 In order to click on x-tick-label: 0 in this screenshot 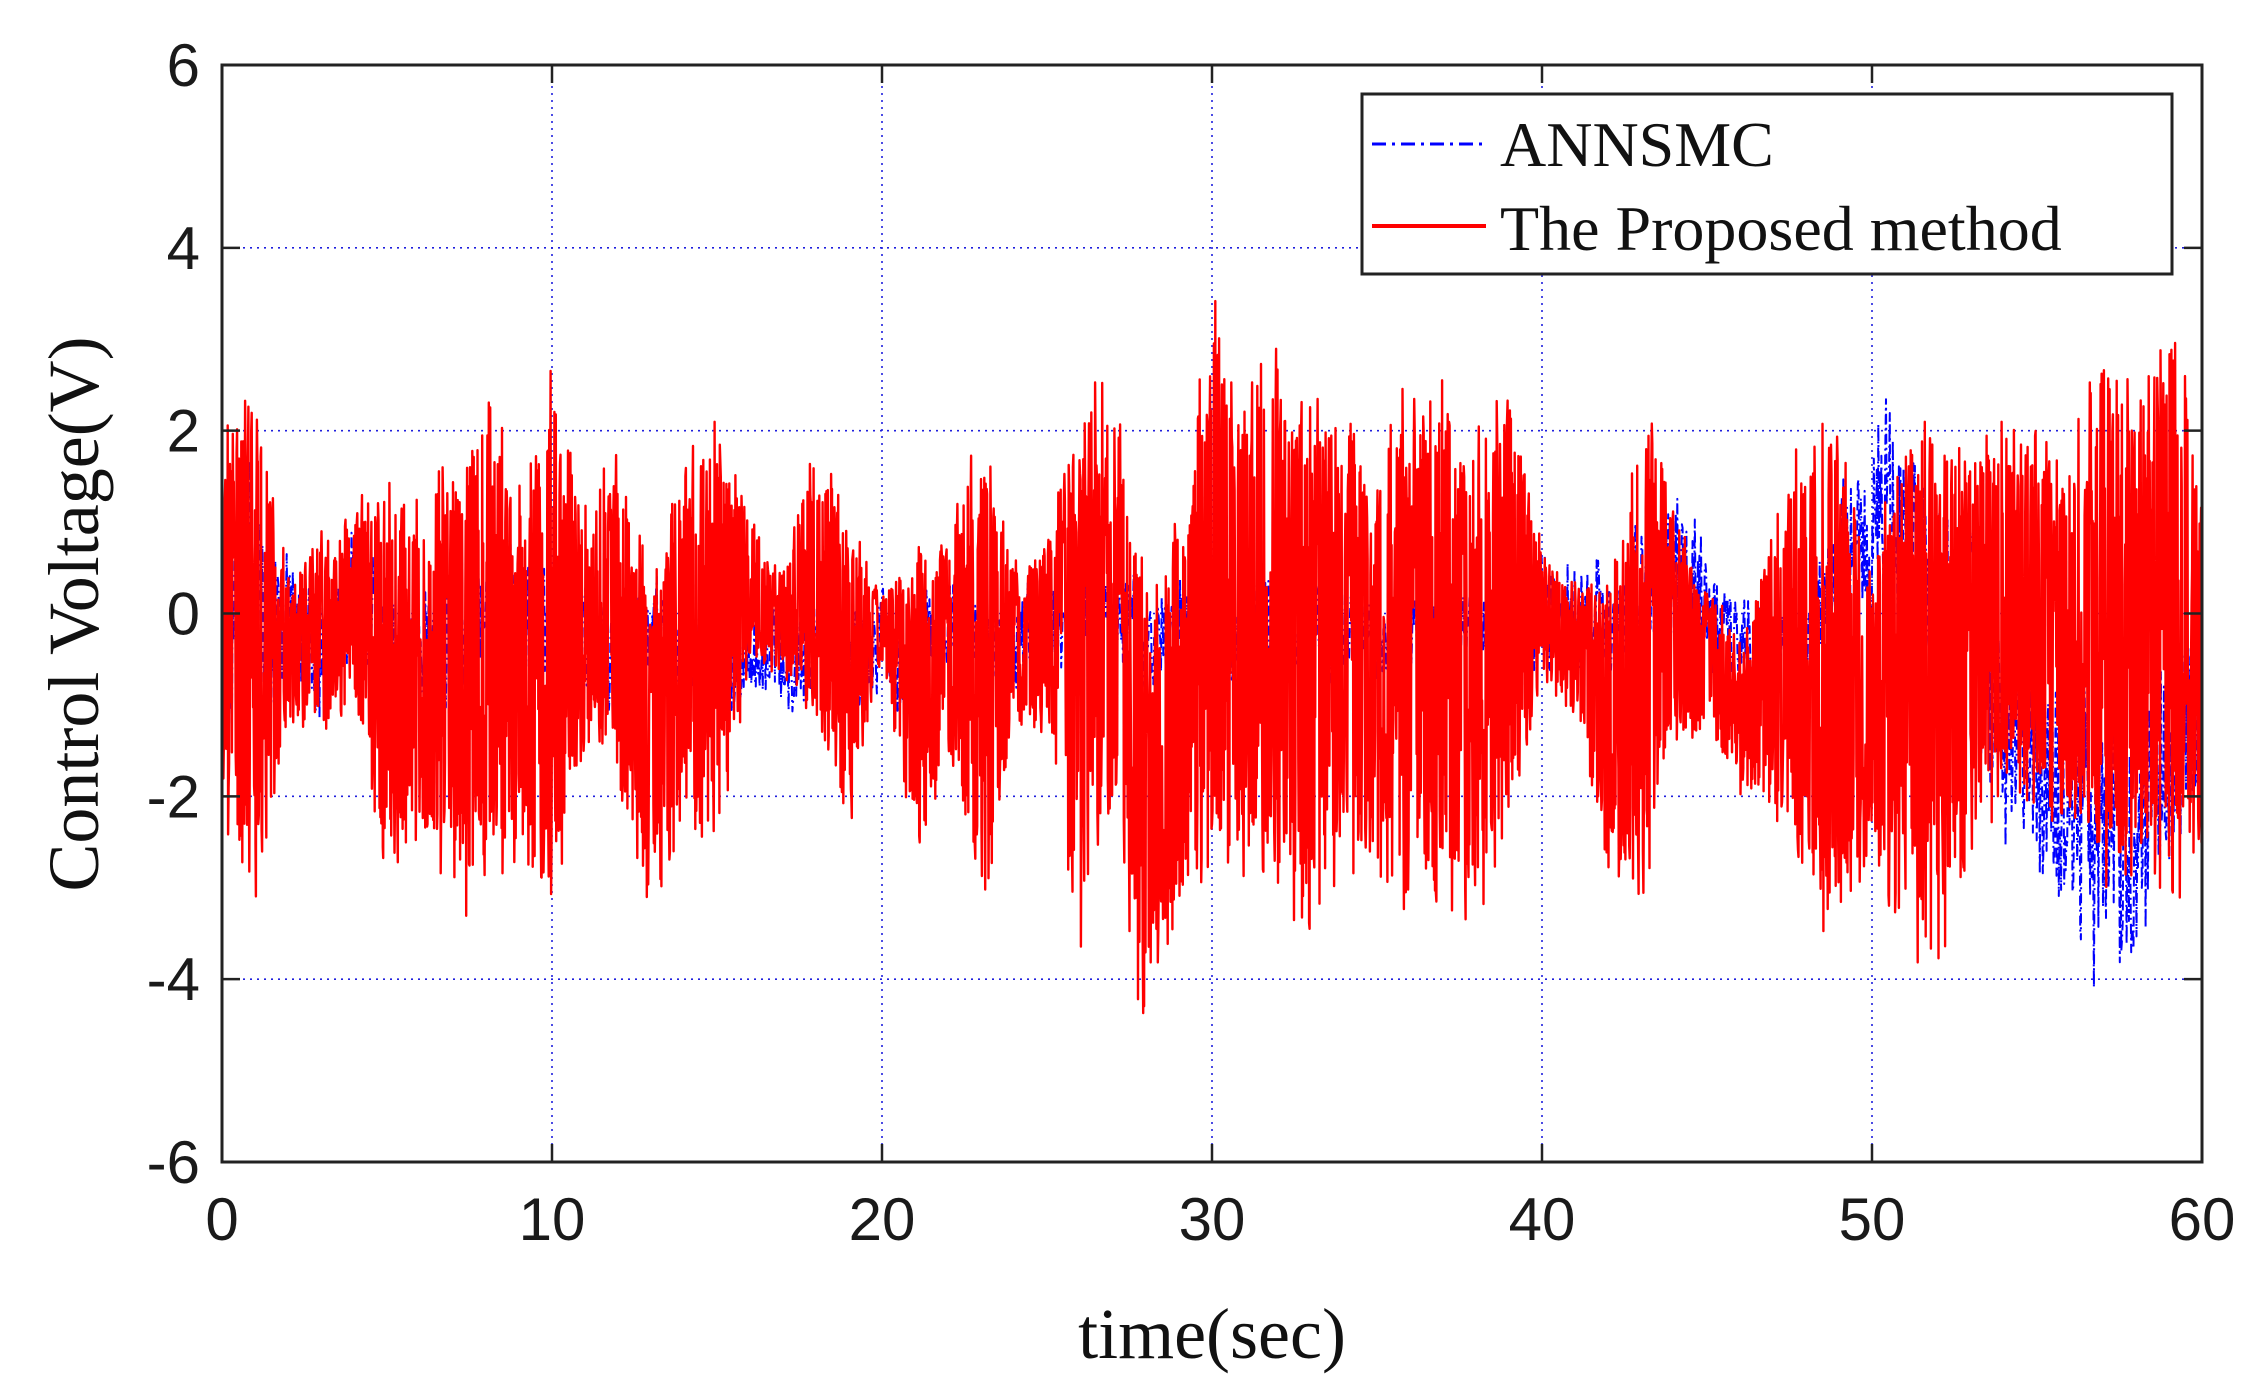, I will do `click(221, 1219)`.